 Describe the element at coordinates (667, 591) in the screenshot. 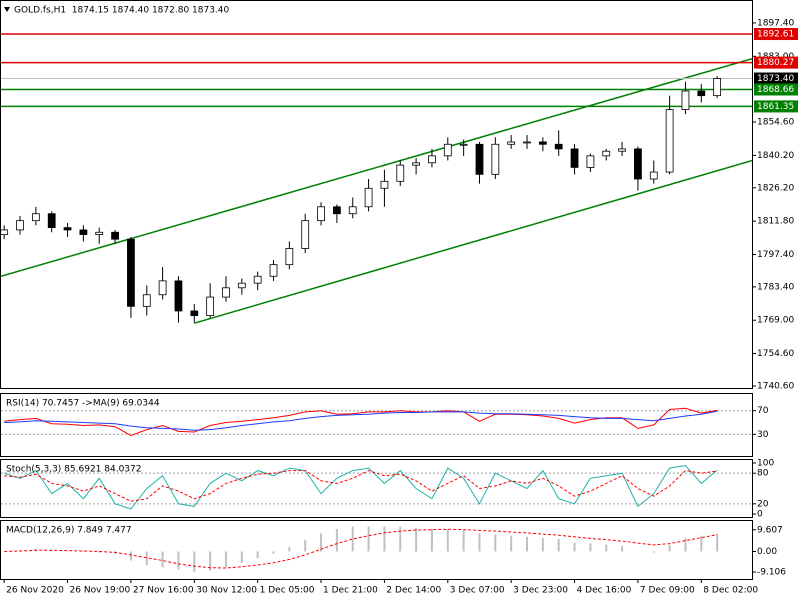

I see `x-tick-label: 7 Dec 09:00` at that location.